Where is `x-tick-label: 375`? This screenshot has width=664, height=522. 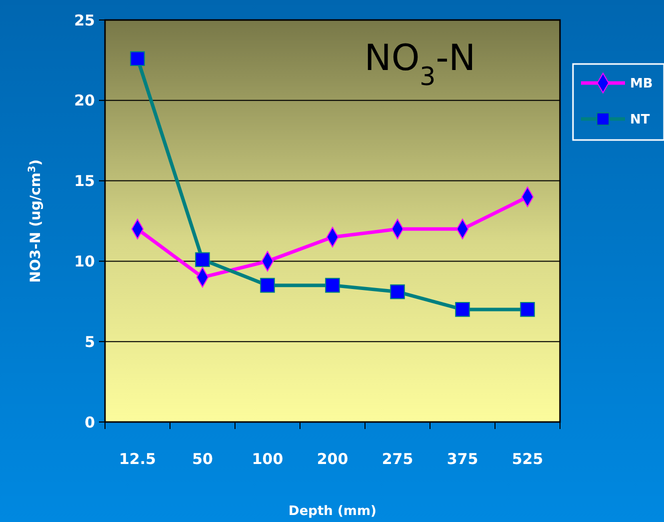
x-tick-label: 375 is located at coordinates (462, 459).